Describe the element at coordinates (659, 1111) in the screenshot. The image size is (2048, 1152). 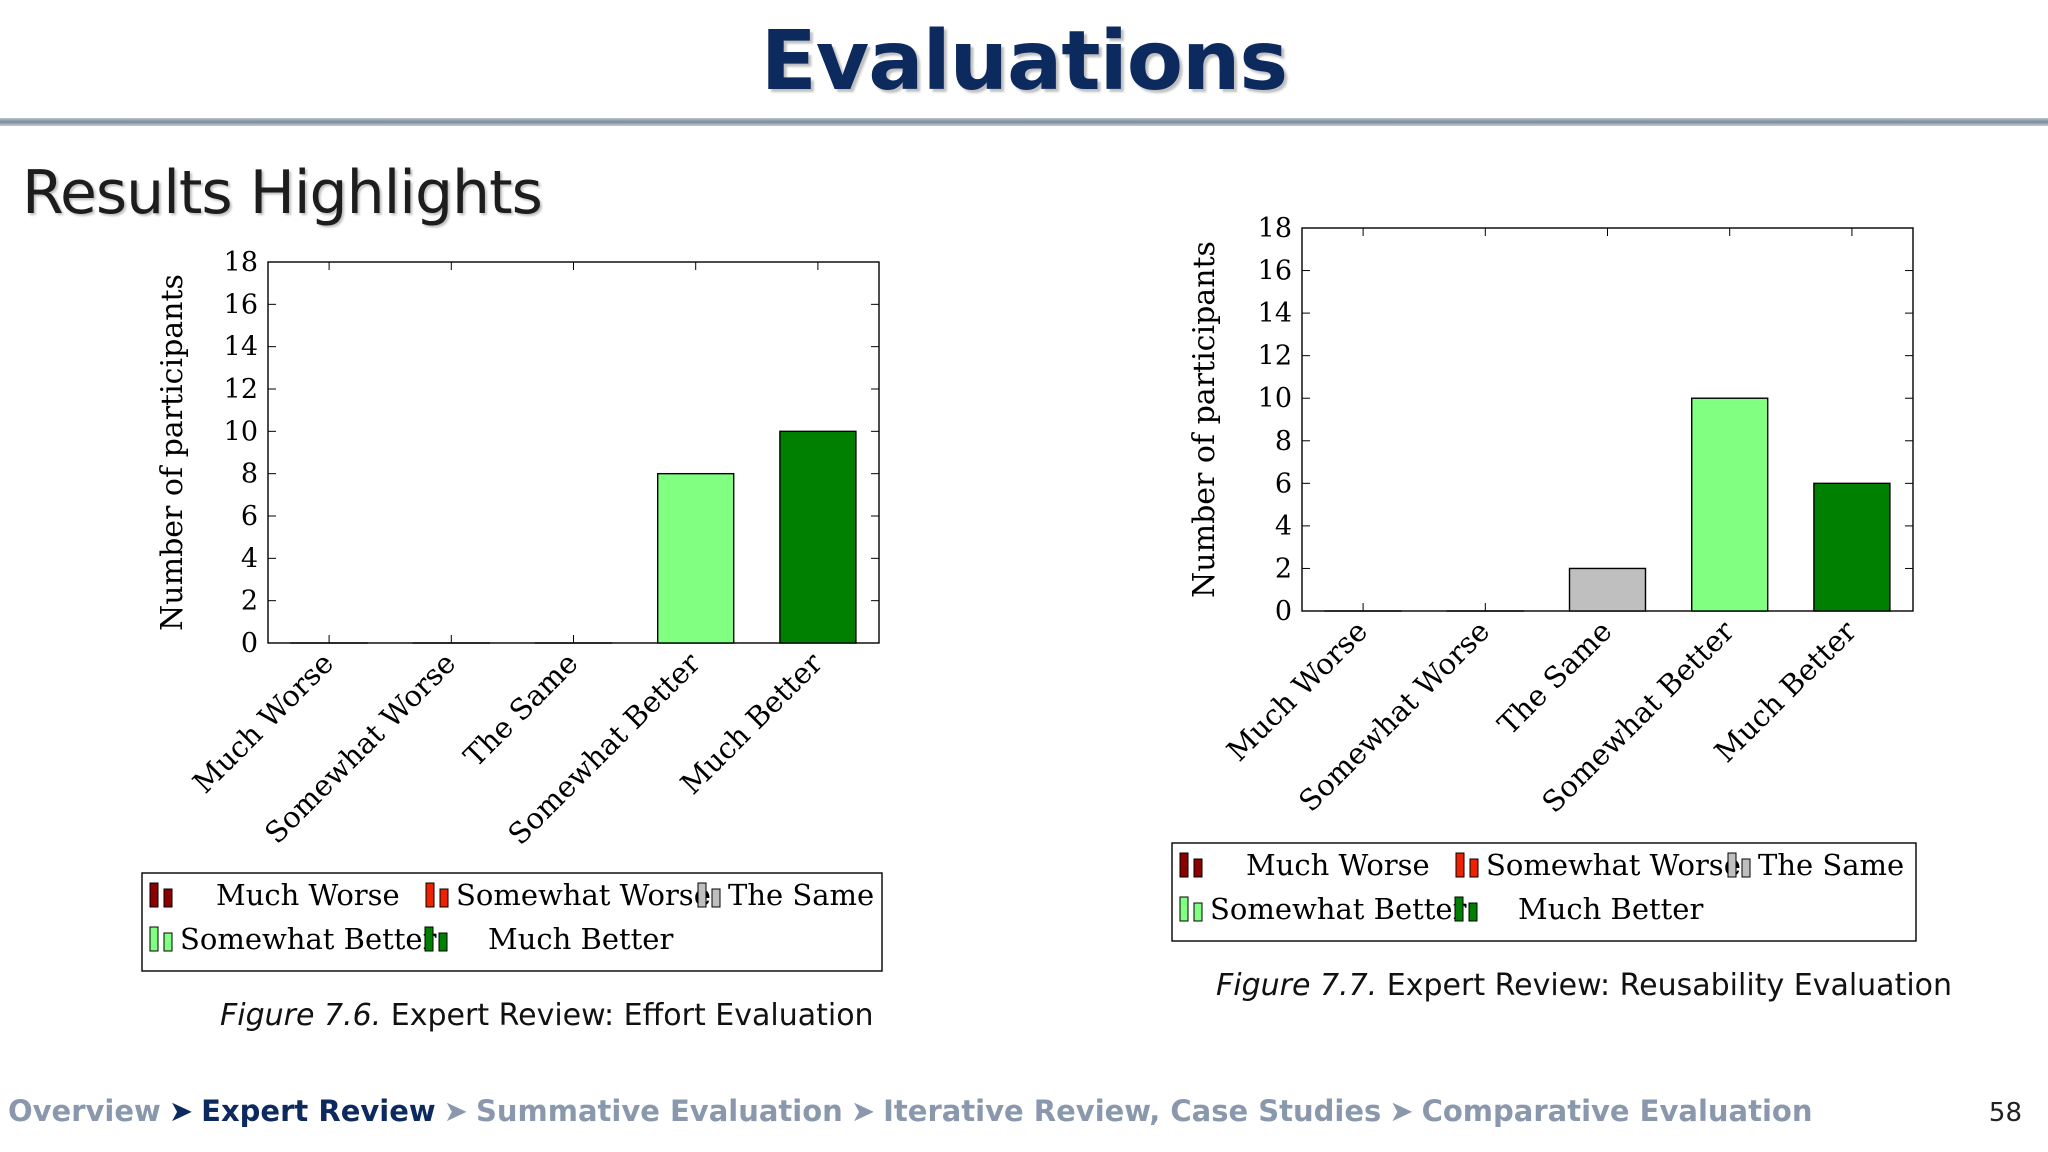
I see `breadcrumb-summative-evaluation: Summative Evaluation` at that location.